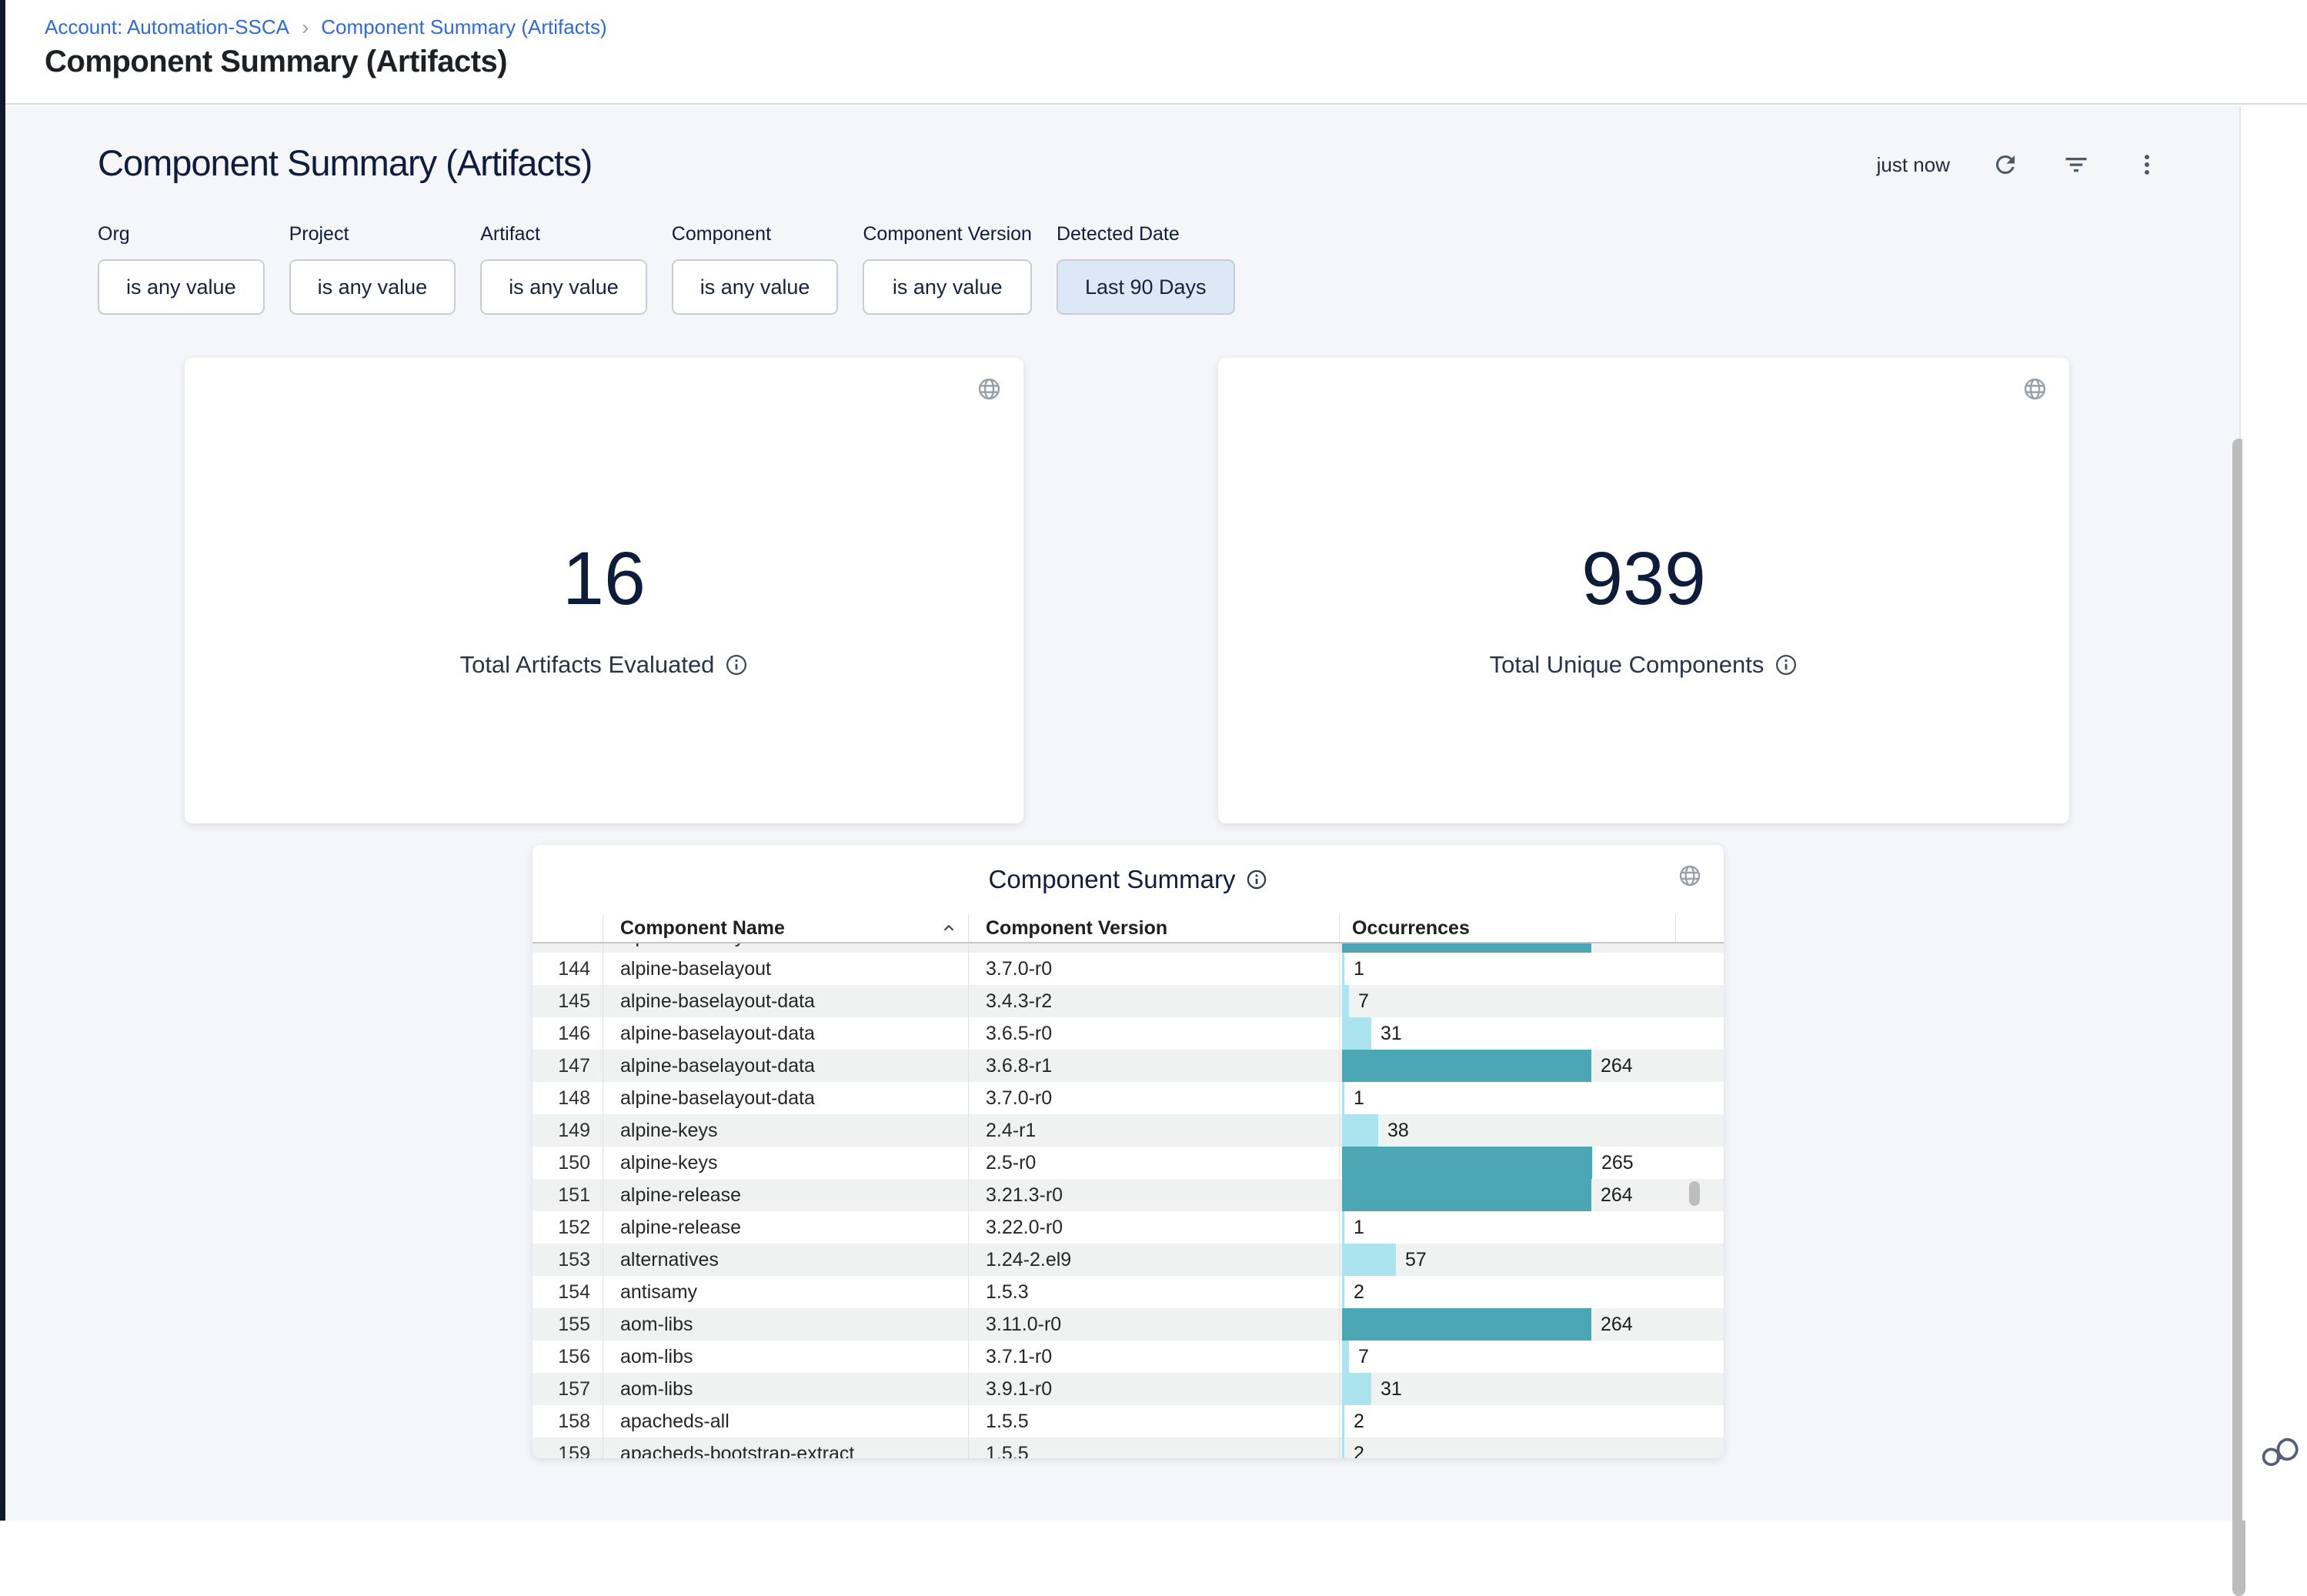  Describe the element at coordinates (2279, 1449) in the screenshot. I see `support-chat-icon` at that location.